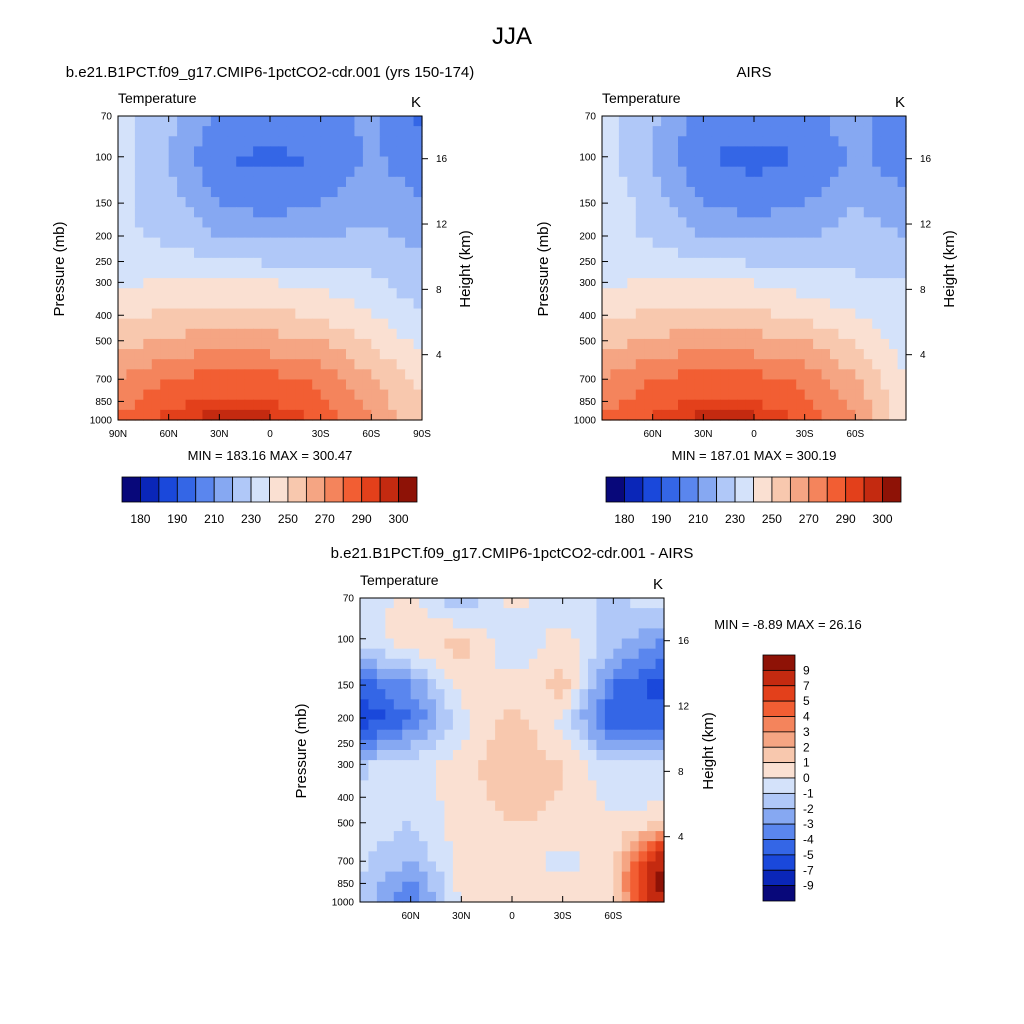 Image resolution: width=1024 pixels, height=1024 pixels. I want to click on y-tick-label: 700, so click(103, 380).